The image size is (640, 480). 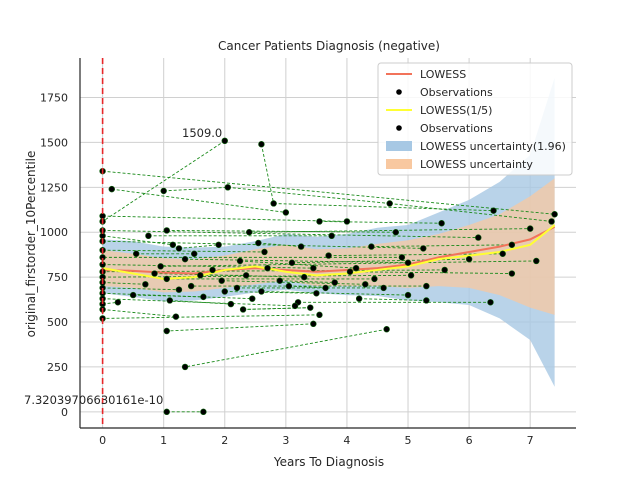 What do you see at coordinates (202, 133) in the screenshot?
I see `annotation-max: 1509.0` at bounding box center [202, 133].